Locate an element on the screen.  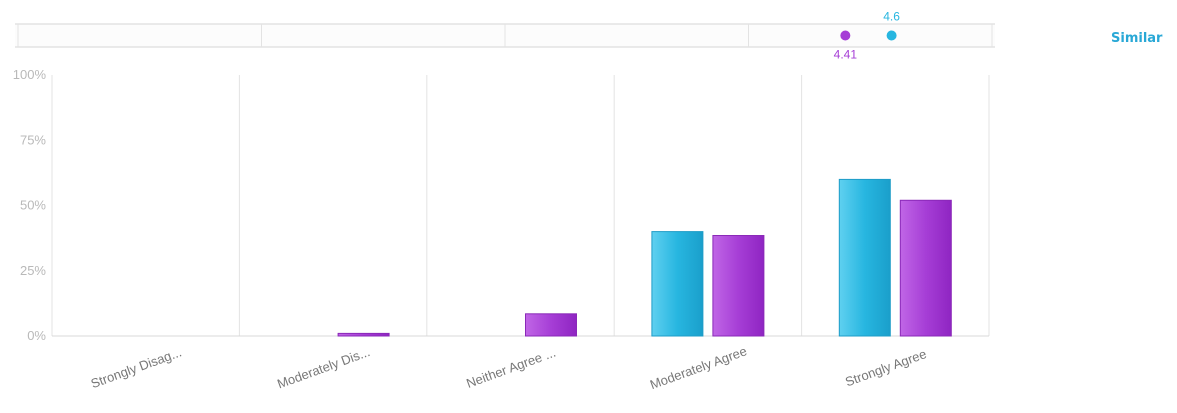
mean-dot-series_b is located at coordinates (845, 35).